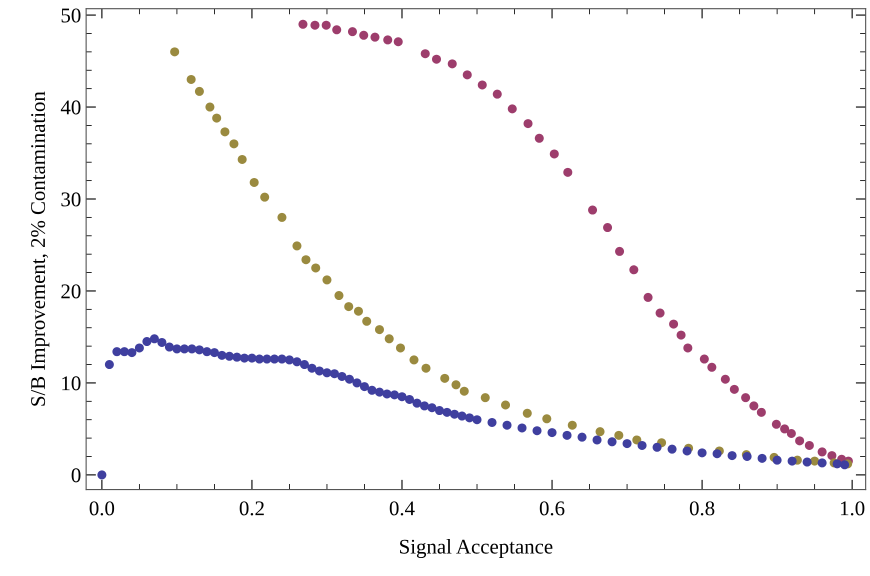 Image resolution: width=870 pixels, height=576 pixels. I want to click on x-tick-label: 0.2, so click(252, 508).